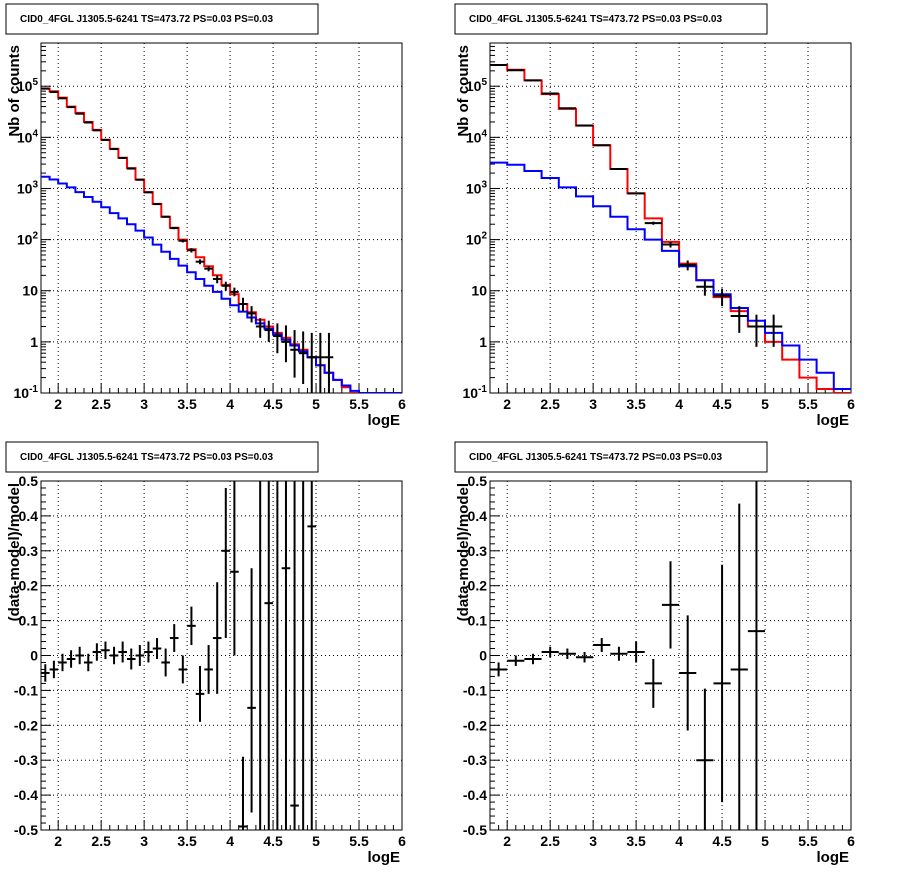 The width and height of the screenshot is (898, 875). I want to click on tick-label: 4, so click(679, 841).